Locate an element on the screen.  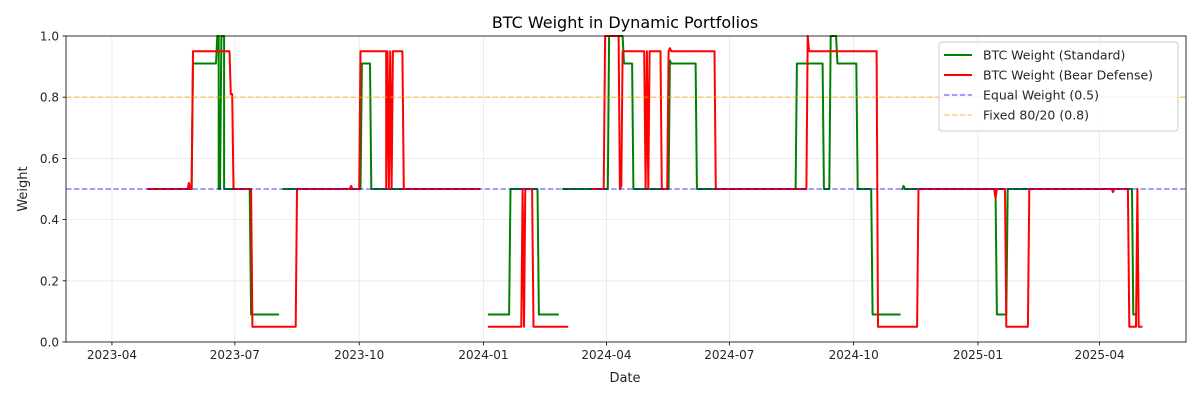
x-tick-label-4: 2024-04 is located at coordinates (606, 355).